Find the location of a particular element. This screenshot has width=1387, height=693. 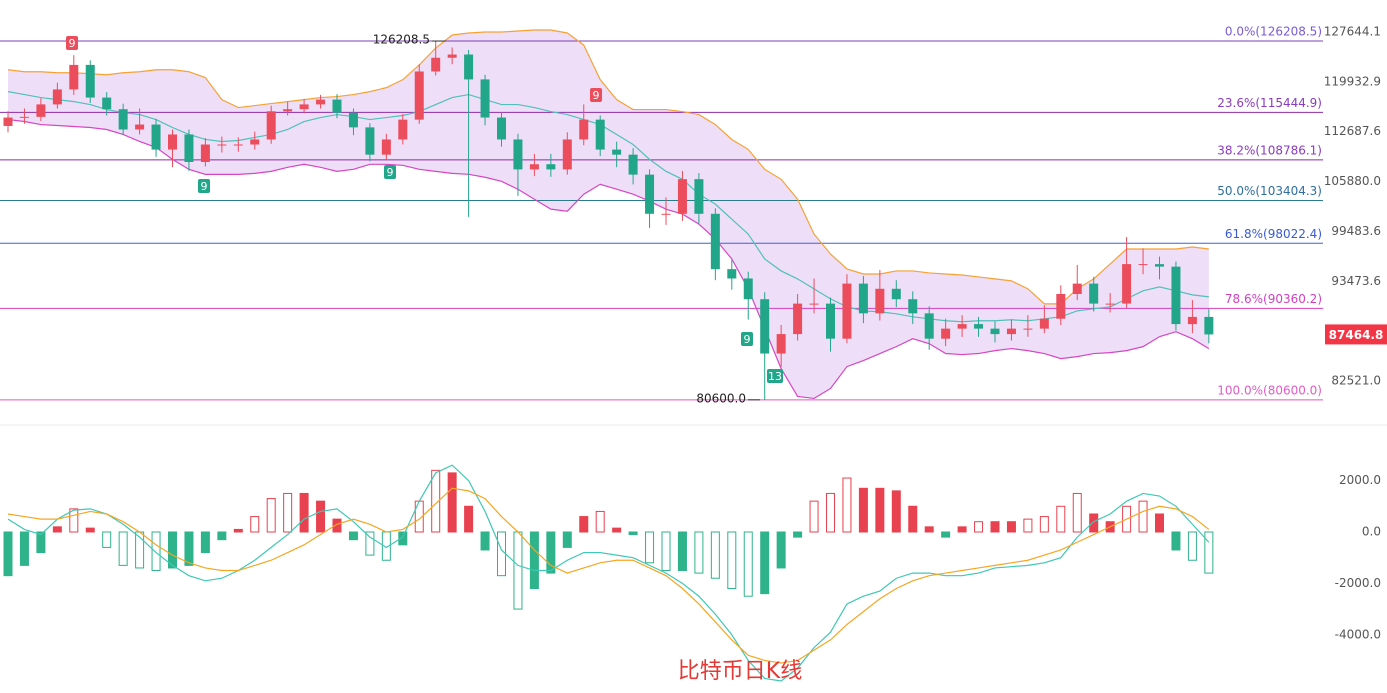

y-tick-label: 82521.0 is located at coordinates (1356, 380).